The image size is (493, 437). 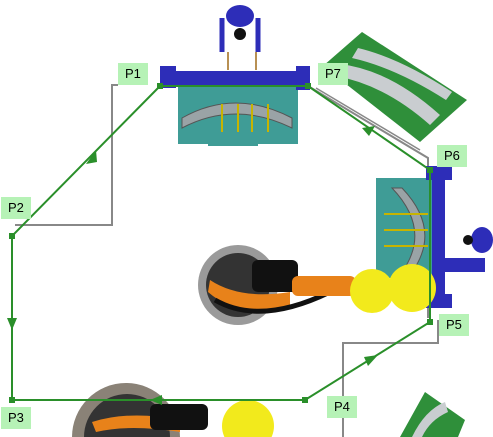 What do you see at coordinates (430, 322) in the screenshot?
I see `waypoint-p5` at bounding box center [430, 322].